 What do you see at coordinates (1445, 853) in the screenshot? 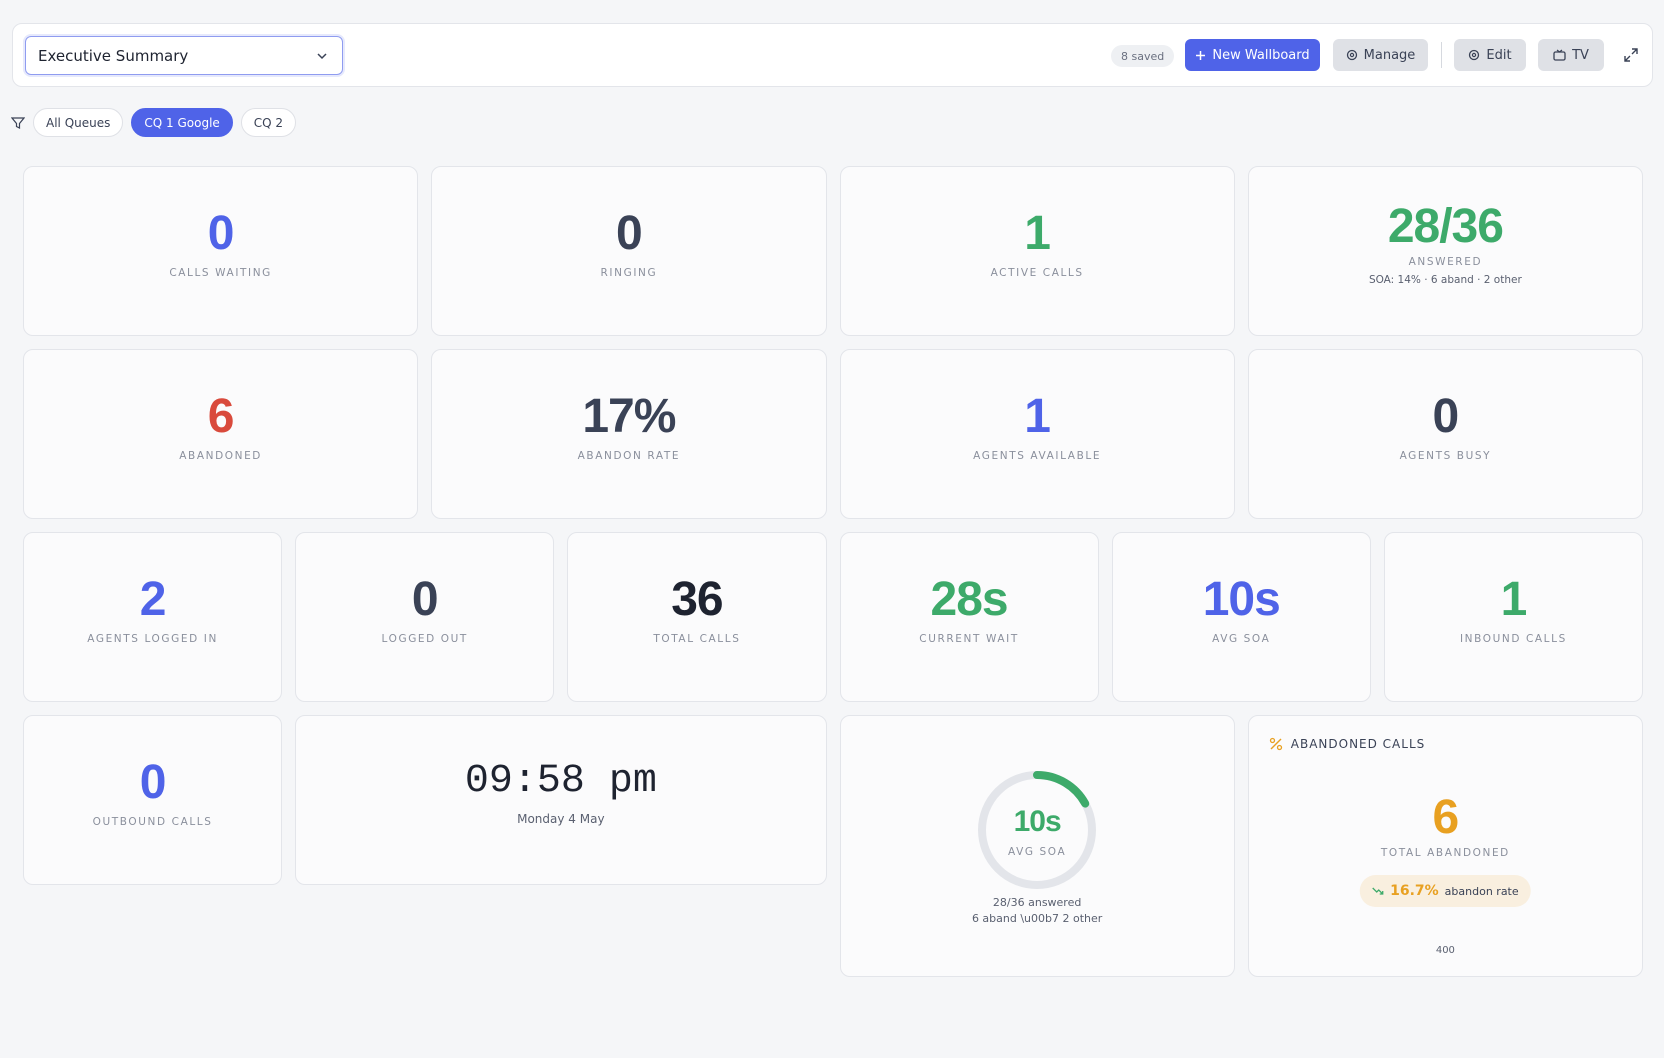
I see `panel-label: TOTAL ABANDONED` at bounding box center [1445, 853].